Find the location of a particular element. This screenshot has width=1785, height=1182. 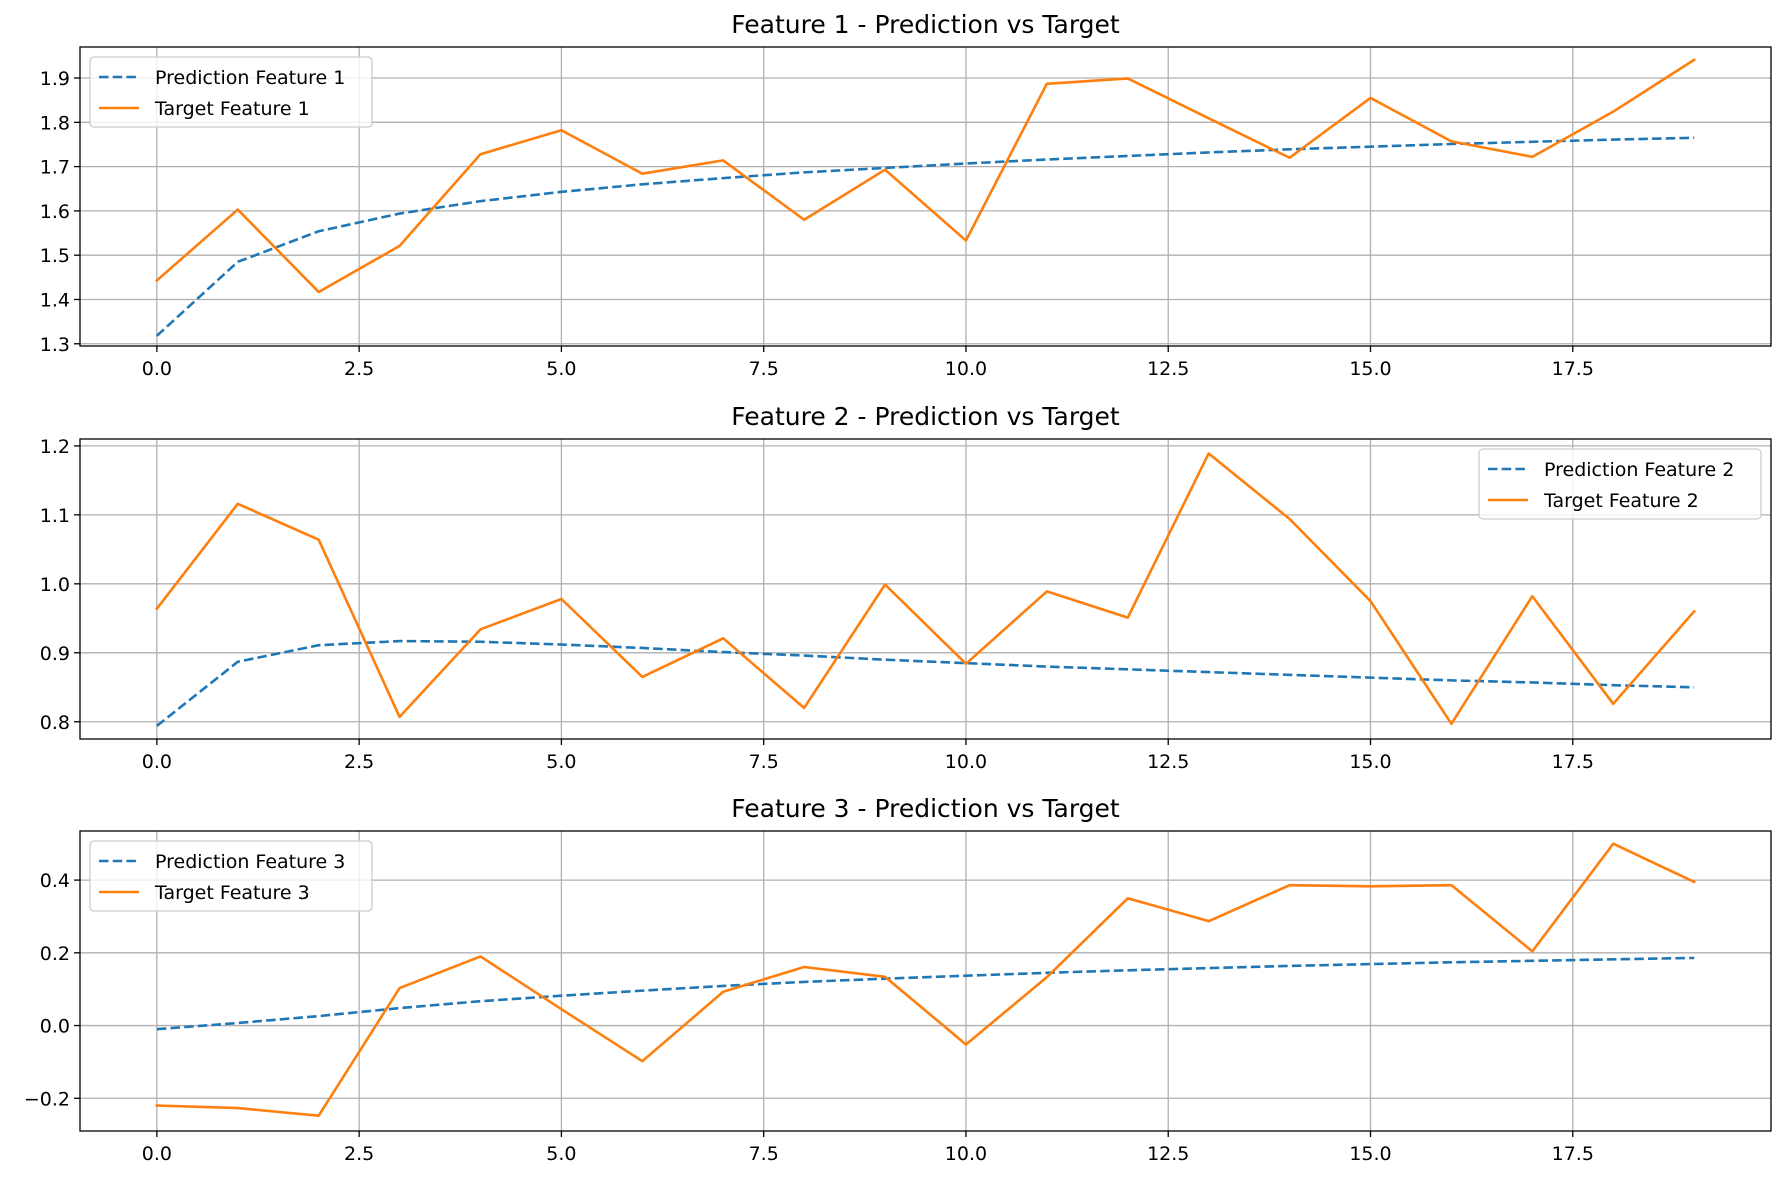

y-tick-label: 0.8 is located at coordinates (55, 723).